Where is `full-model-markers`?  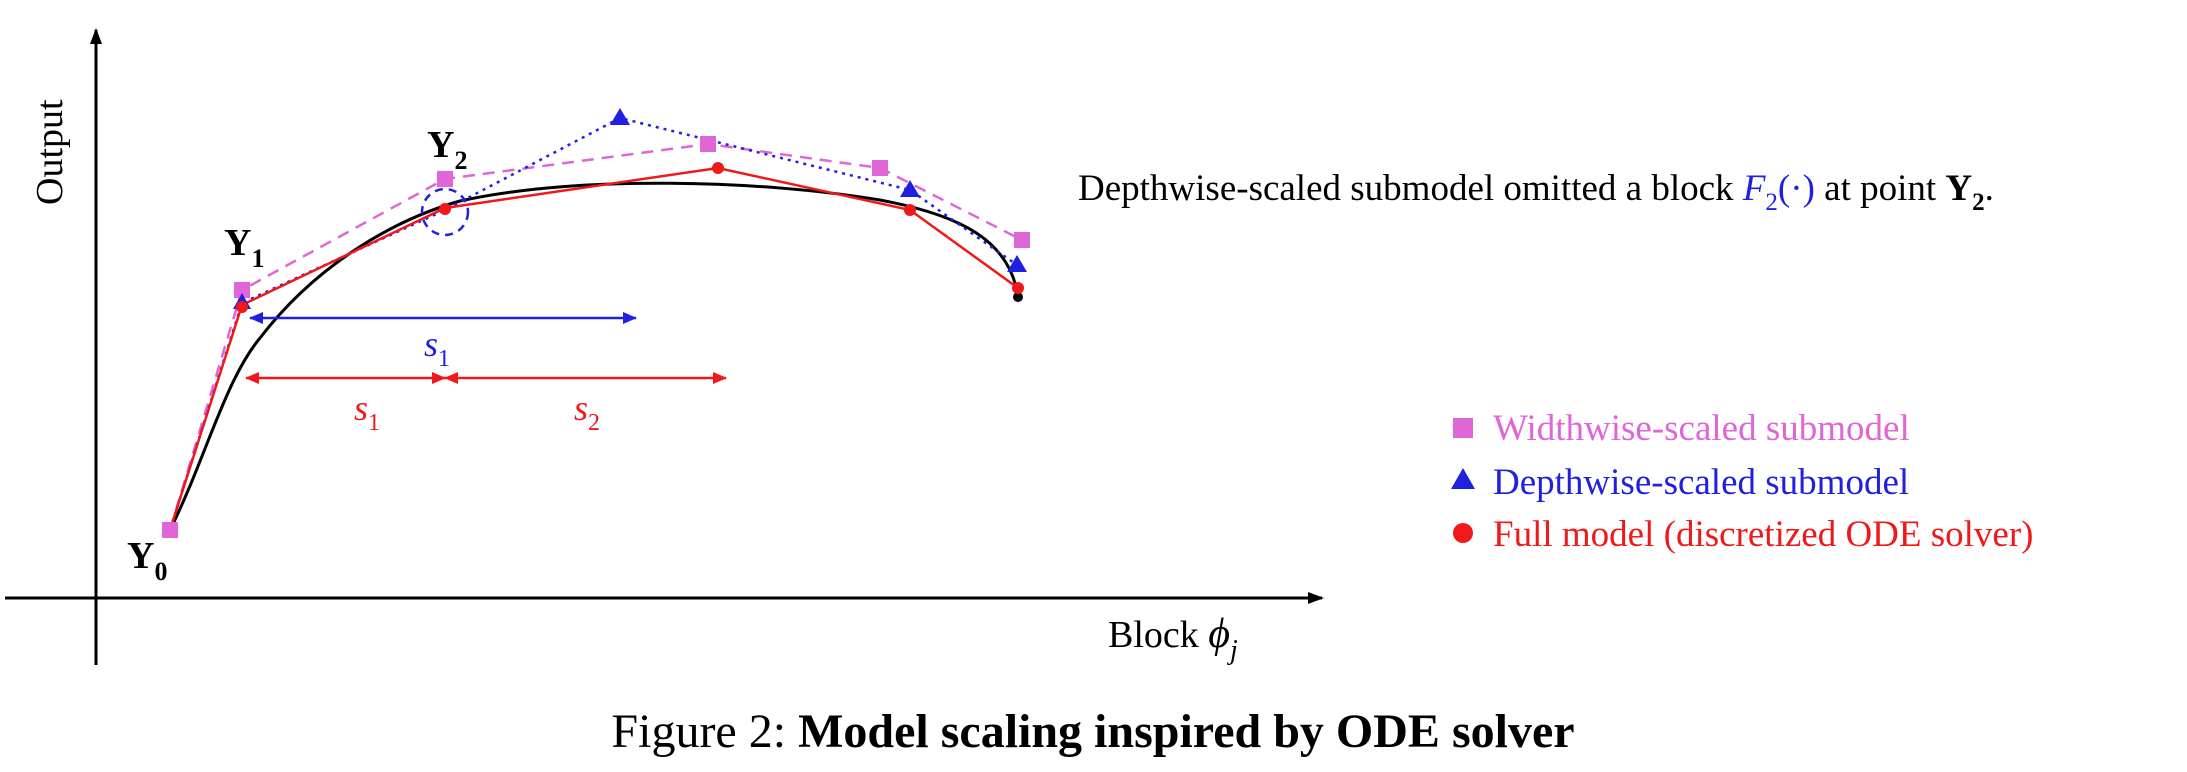
full-model-markers is located at coordinates (630, 237).